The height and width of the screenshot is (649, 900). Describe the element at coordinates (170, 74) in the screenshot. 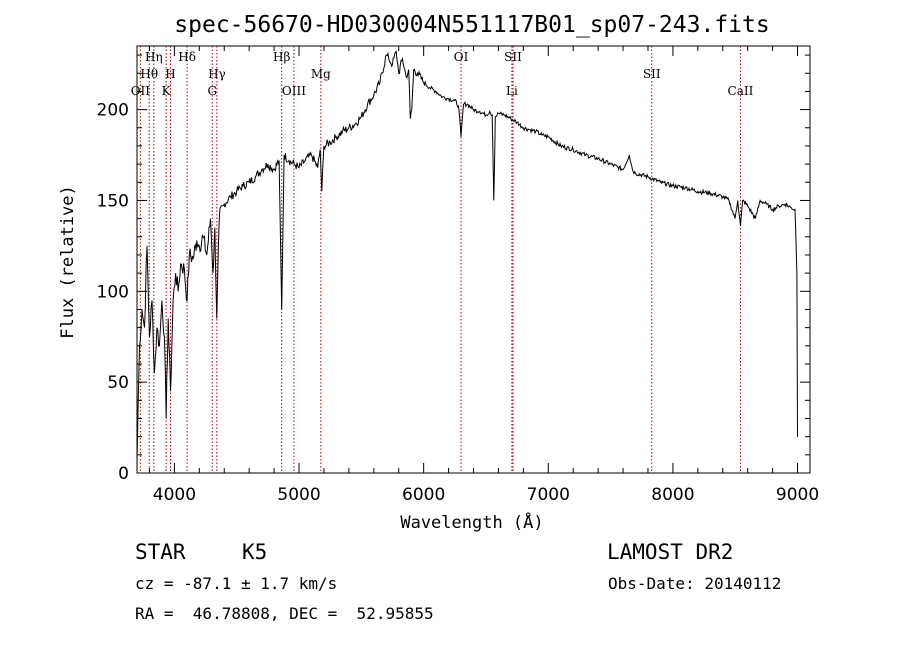

I see `spectral-line-label: H` at that location.